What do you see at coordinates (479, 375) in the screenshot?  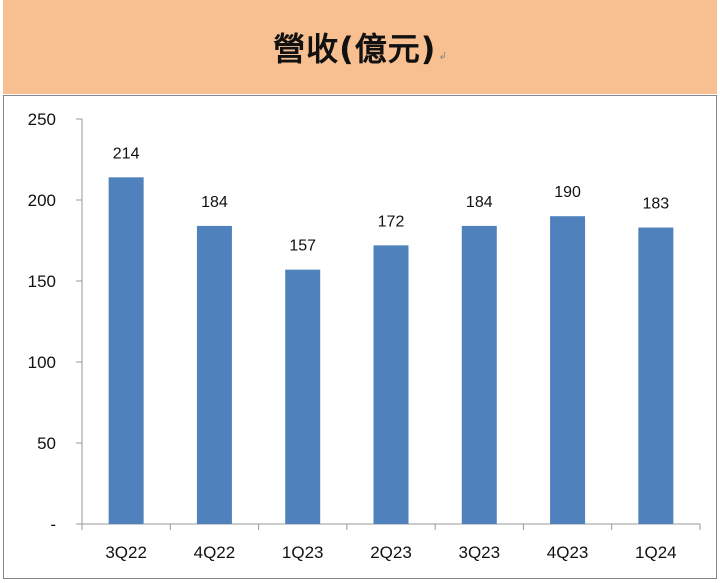 I see `bar-3Q23` at bounding box center [479, 375].